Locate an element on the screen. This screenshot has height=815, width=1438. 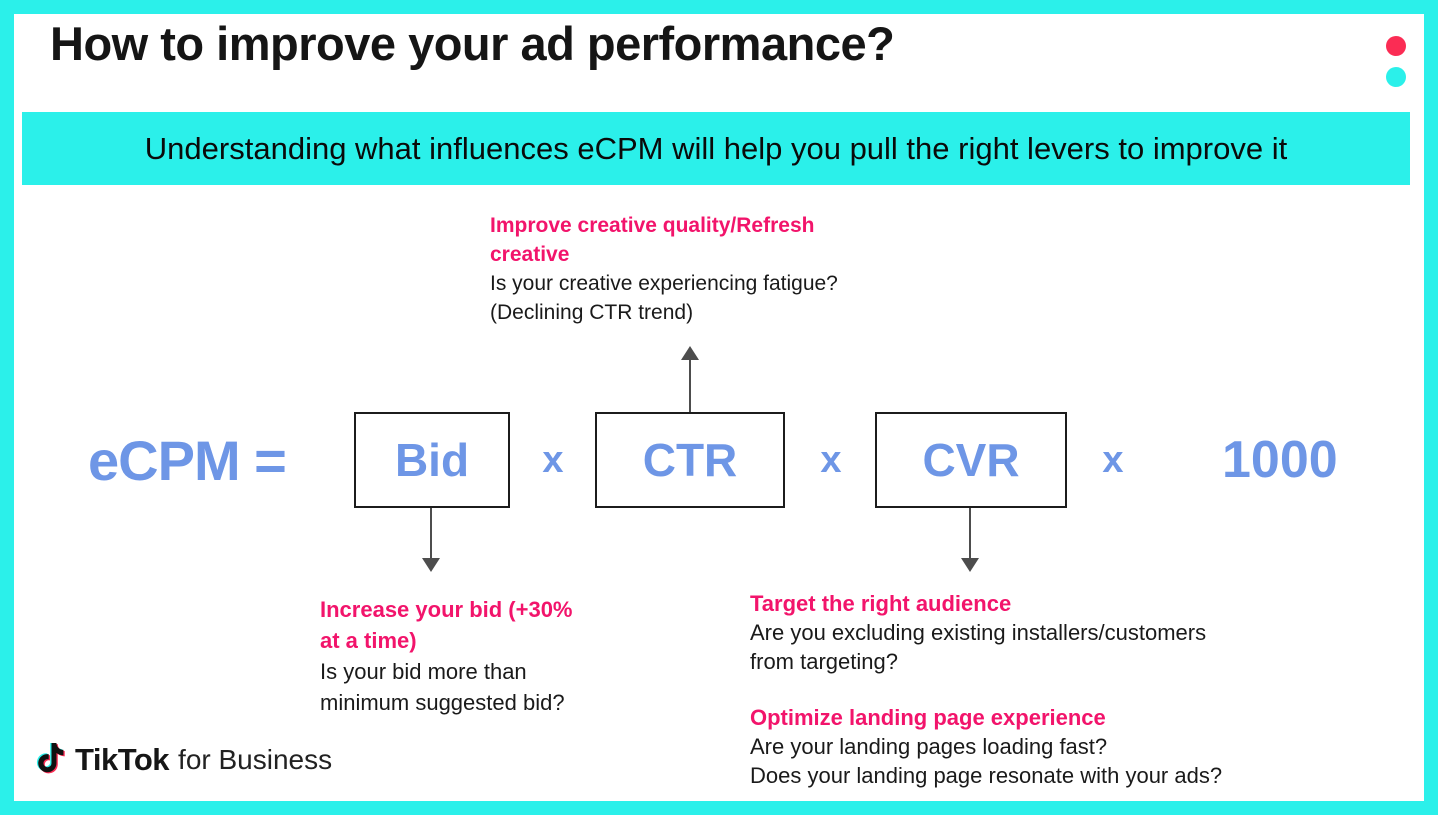
brand-suffix: for Business is located at coordinates (255, 759).